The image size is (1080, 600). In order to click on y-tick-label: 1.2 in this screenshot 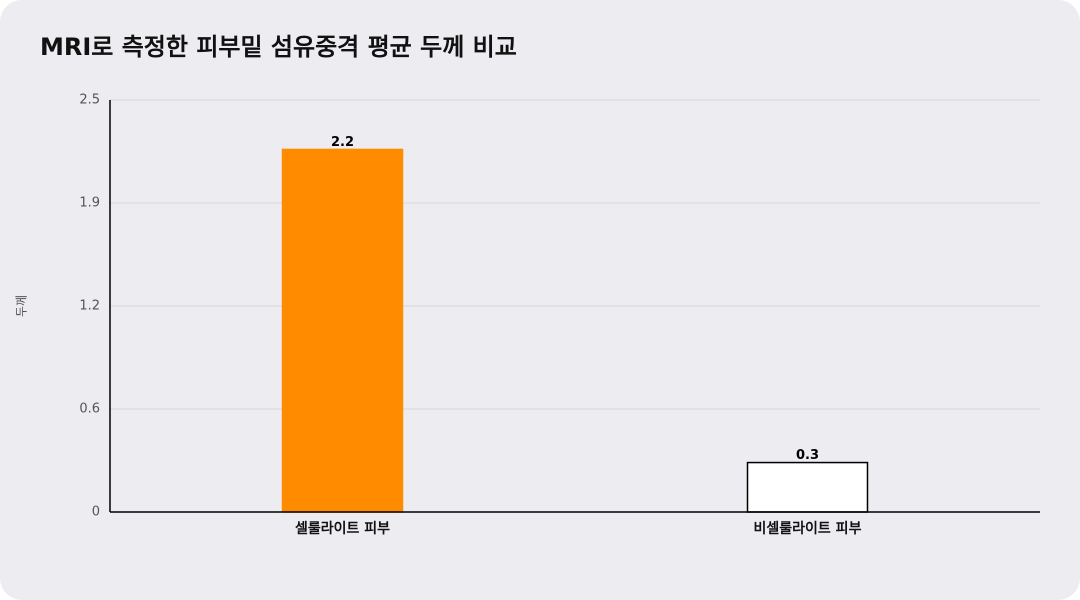, I will do `click(89, 306)`.